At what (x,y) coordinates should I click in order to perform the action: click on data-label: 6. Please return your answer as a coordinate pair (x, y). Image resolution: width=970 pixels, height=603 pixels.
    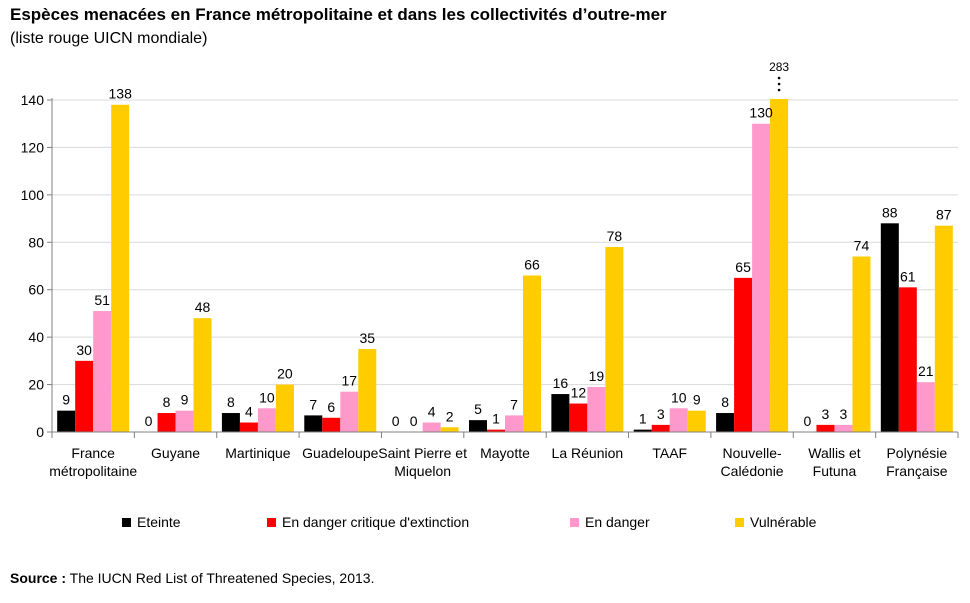
    Looking at the image, I should click on (331, 407).